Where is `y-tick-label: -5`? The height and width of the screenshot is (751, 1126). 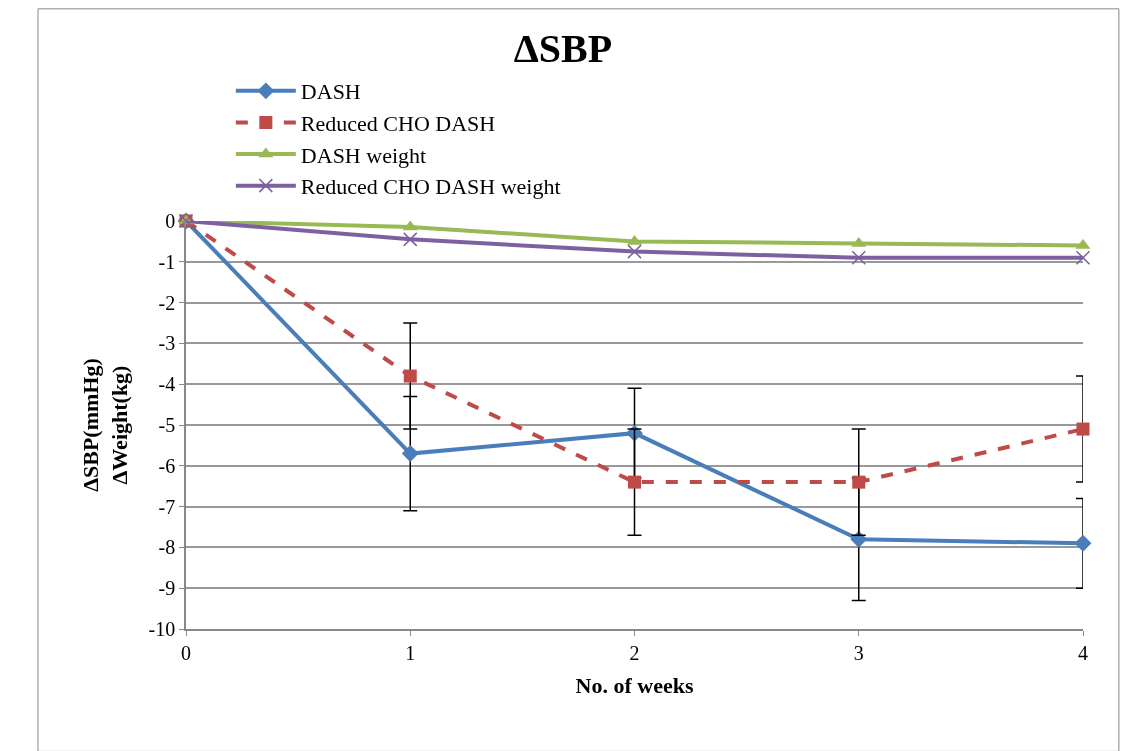 y-tick-label: -5 is located at coordinates (167, 425).